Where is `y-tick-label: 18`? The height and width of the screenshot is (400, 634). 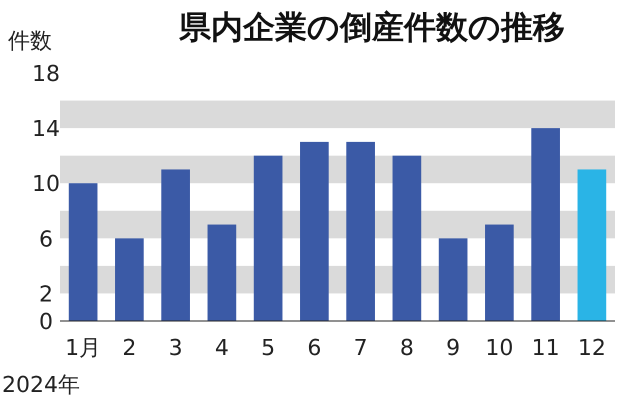
y-tick-label: 18 is located at coordinates (46, 74).